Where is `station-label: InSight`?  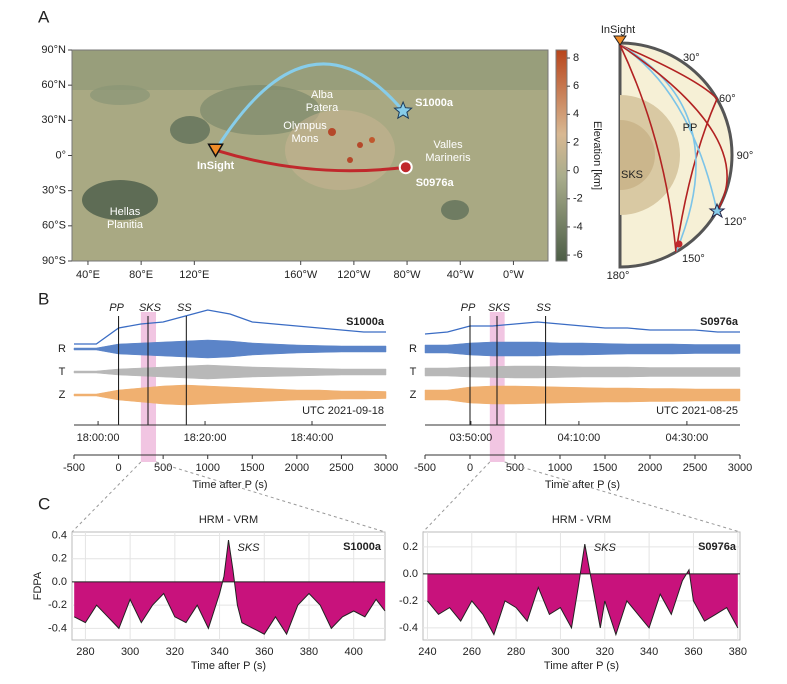
station-label: InSight is located at coordinates (216, 166).